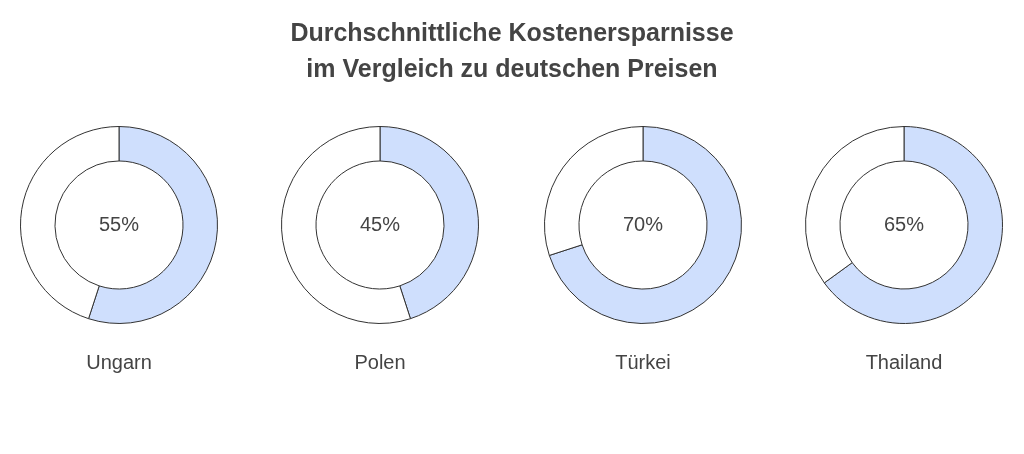  Describe the element at coordinates (119, 223) in the screenshot. I see `data-label: 55%` at that location.